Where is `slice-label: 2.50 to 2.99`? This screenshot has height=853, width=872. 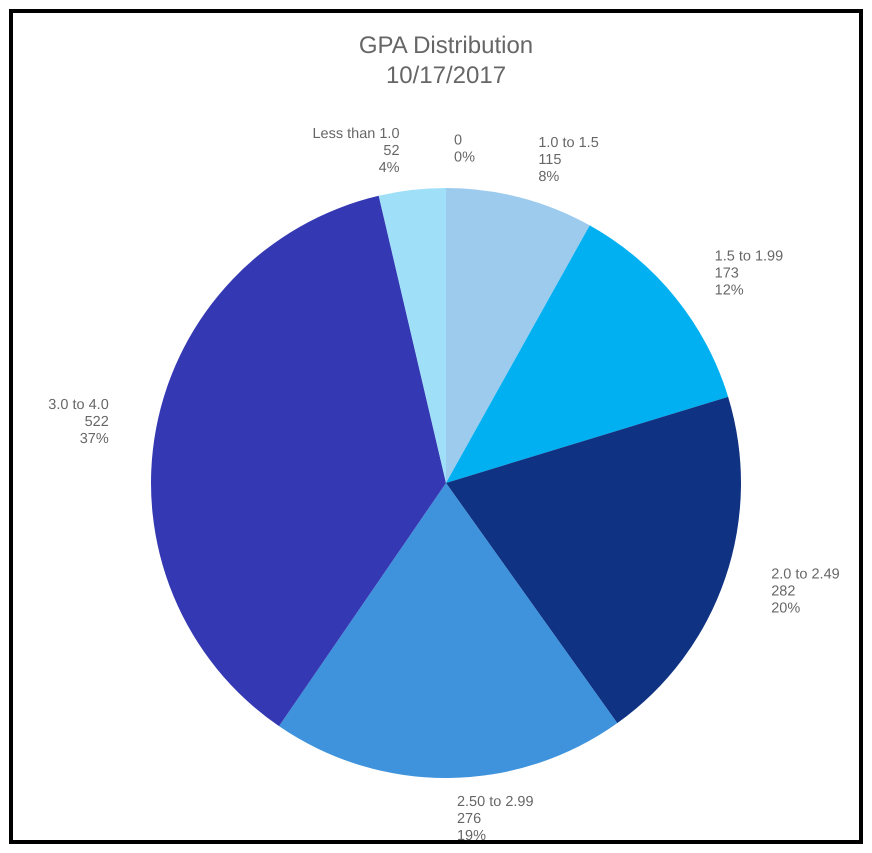
slice-label: 2.50 to 2.99 is located at coordinates (495, 802).